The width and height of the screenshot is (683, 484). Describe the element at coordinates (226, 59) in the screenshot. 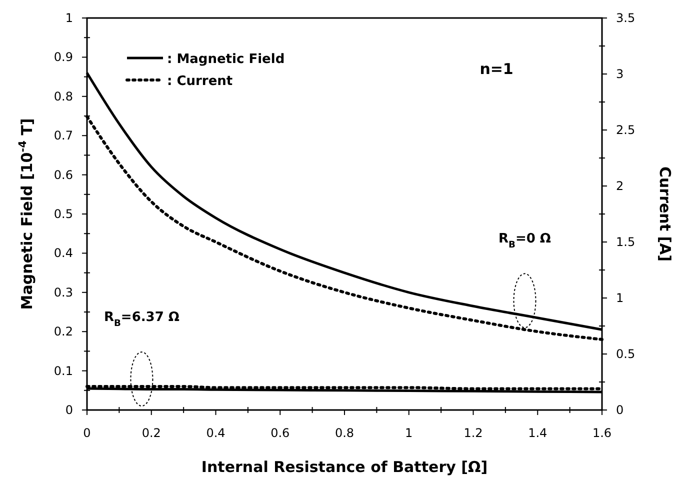

I see `legend-label: : Magnetic Field` at that location.